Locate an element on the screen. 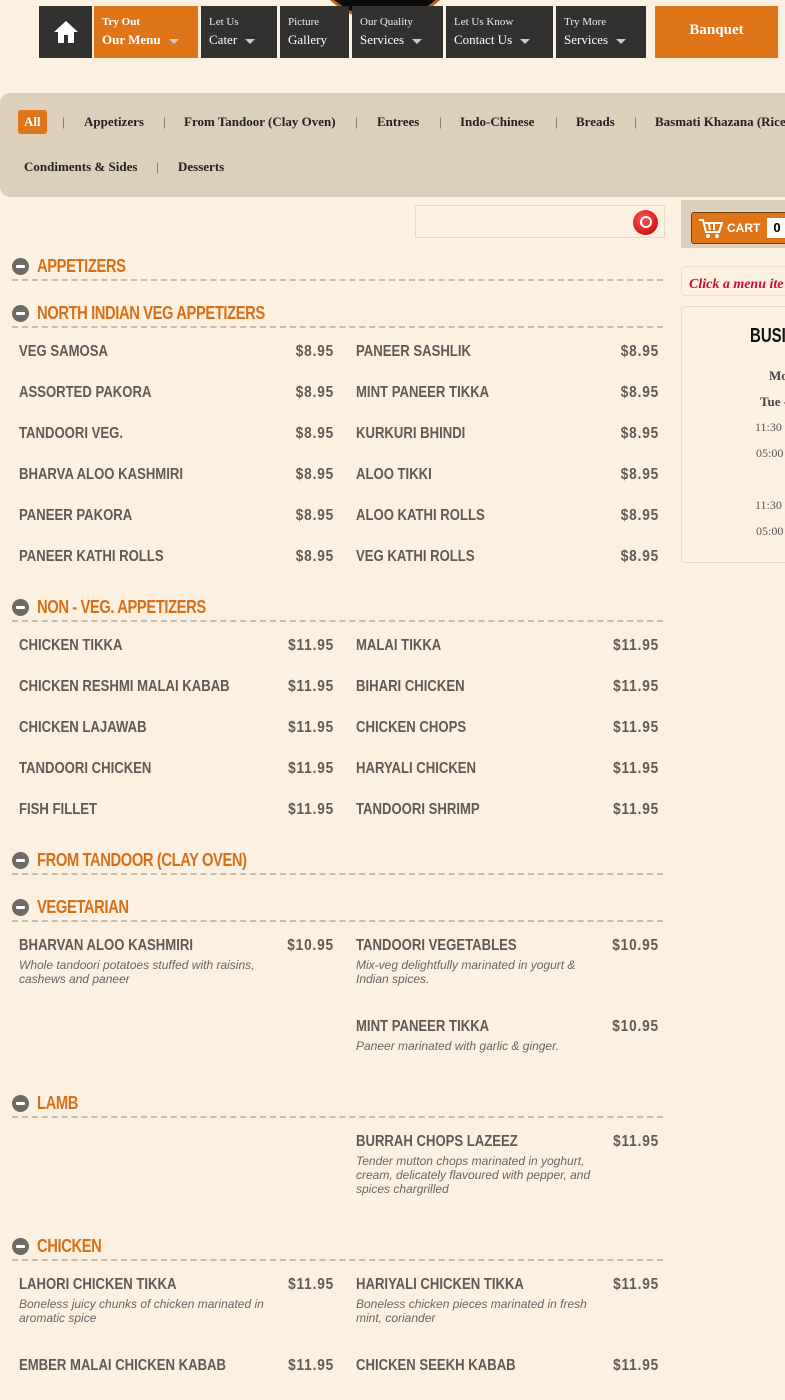  menu-item: Malai Tikka $11.95 is located at coordinates (506, 655).